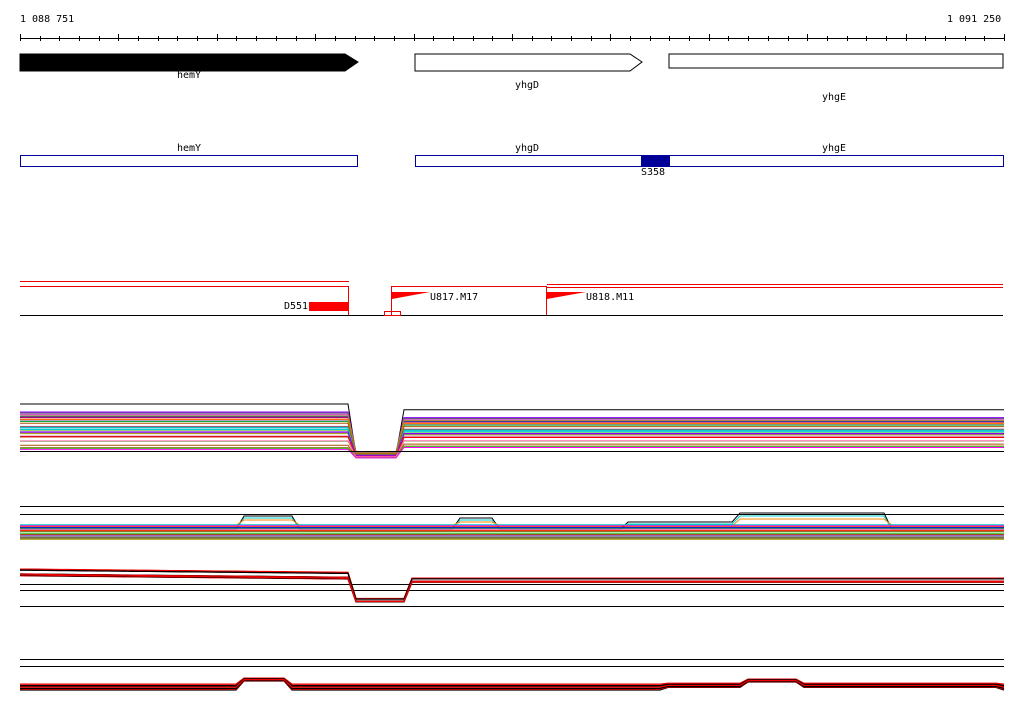 This screenshot has height=714, width=1024. Describe the element at coordinates (47, 19) in the screenshot. I see `ruler-start-label: 1 088 751` at that location.